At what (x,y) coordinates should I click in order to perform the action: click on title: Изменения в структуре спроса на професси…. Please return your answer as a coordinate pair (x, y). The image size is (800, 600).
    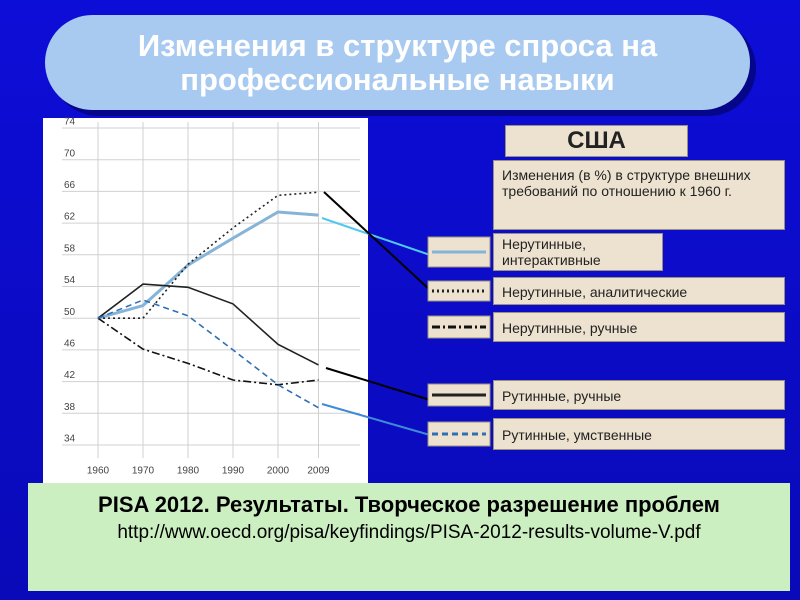
    Looking at the image, I should click on (397, 62).